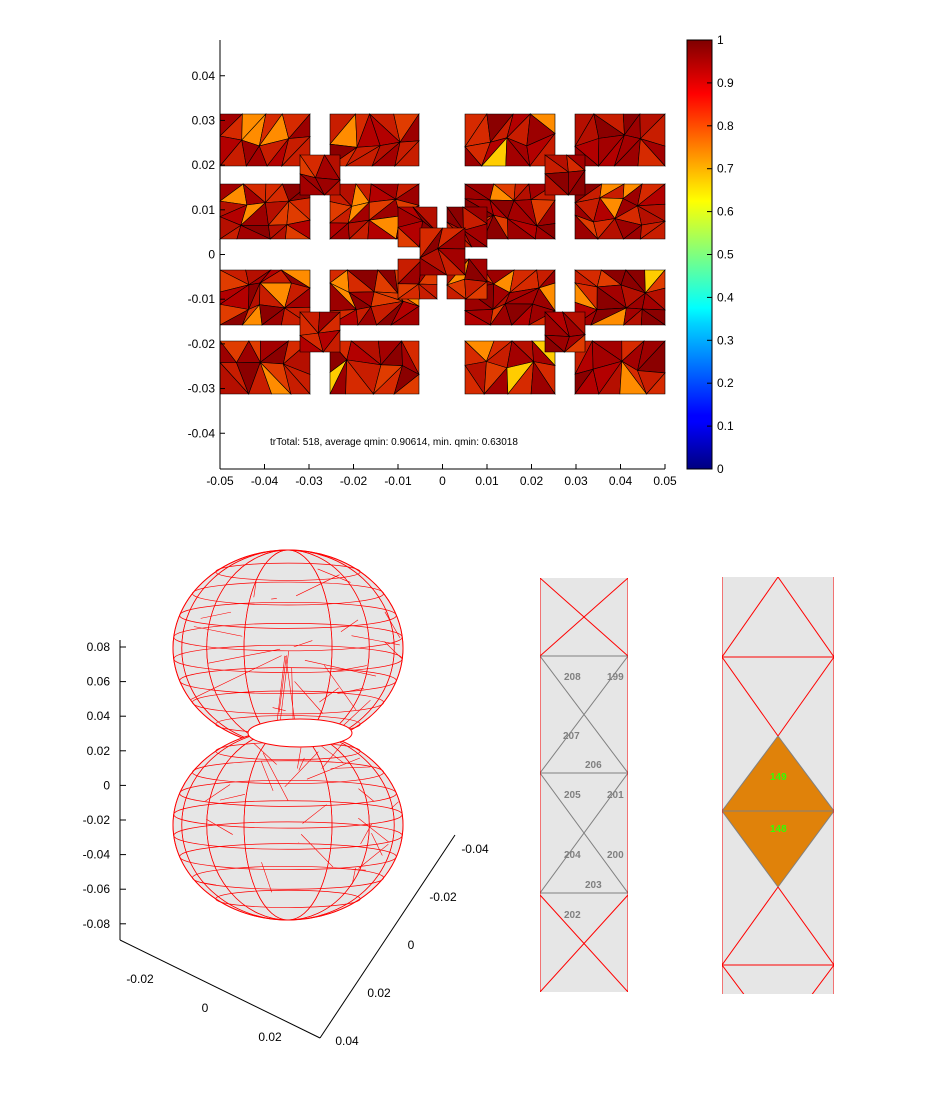 This screenshot has height=1114, width=927. I want to click on triangle-label: 202, so click(572, 915).